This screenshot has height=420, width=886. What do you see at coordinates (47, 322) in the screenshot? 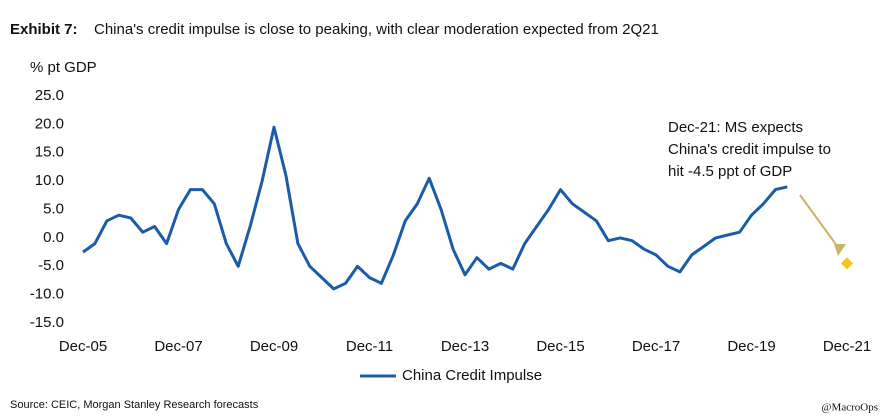
I see `y-tick-label: -15.0` at bounding box center [47, 322].